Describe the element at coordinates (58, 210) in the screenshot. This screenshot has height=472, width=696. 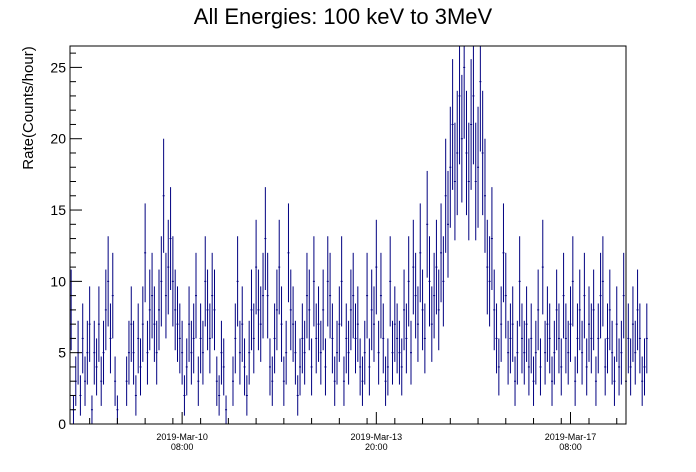
I see `y-tick-label: 15` at that location.